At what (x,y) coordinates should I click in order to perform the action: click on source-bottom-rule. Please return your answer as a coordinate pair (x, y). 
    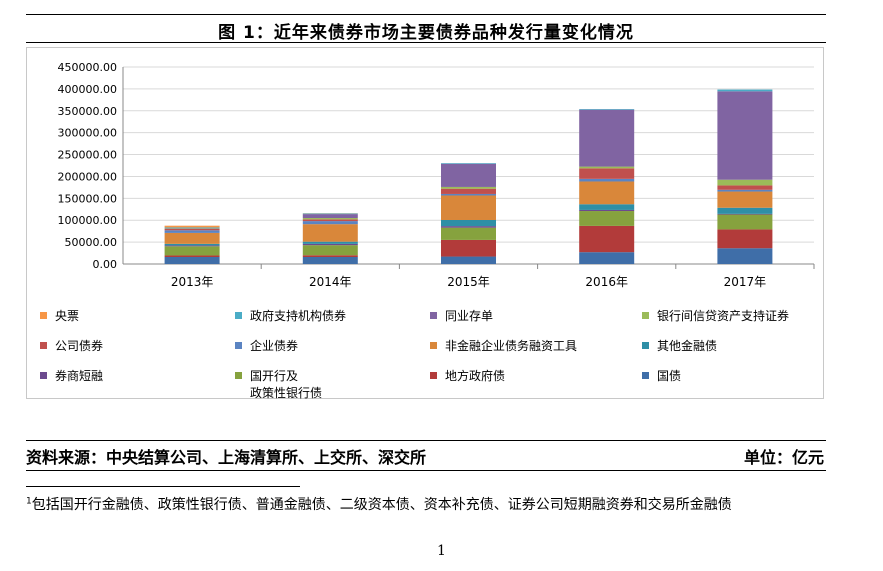
    Looking at the image, I should click on (426, 470).